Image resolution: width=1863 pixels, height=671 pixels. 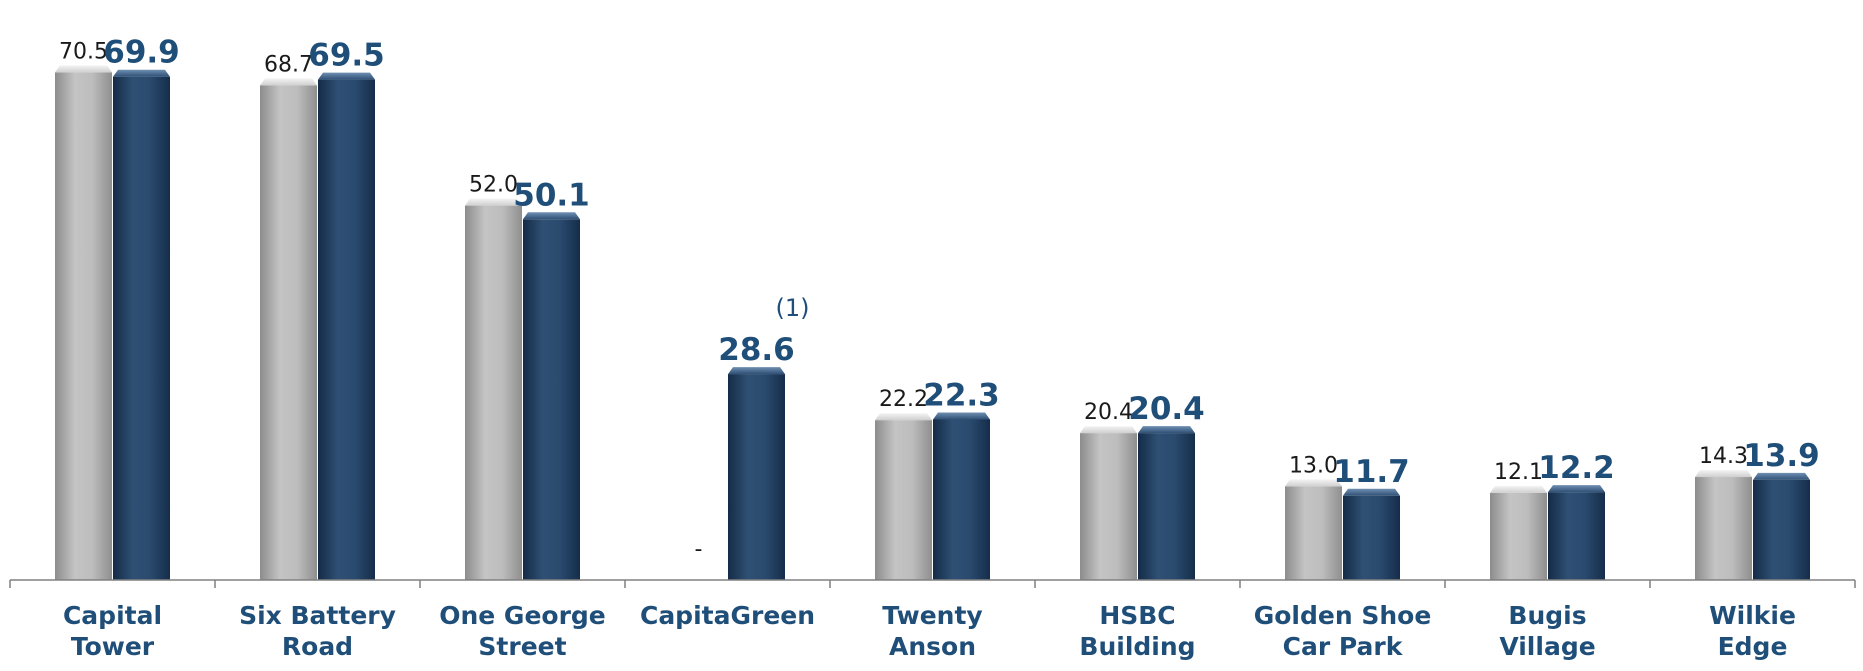 I want to click on category-label: CapitaGreen, so click(x=727, y=615).